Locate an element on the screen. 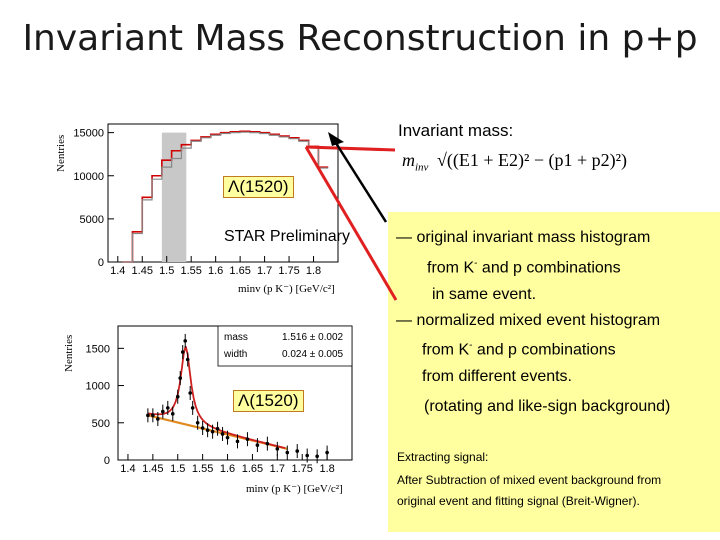  formula-rhs: √((E1 + E2)² − (p1 + p2)²) is located at coordinates (532, 160).